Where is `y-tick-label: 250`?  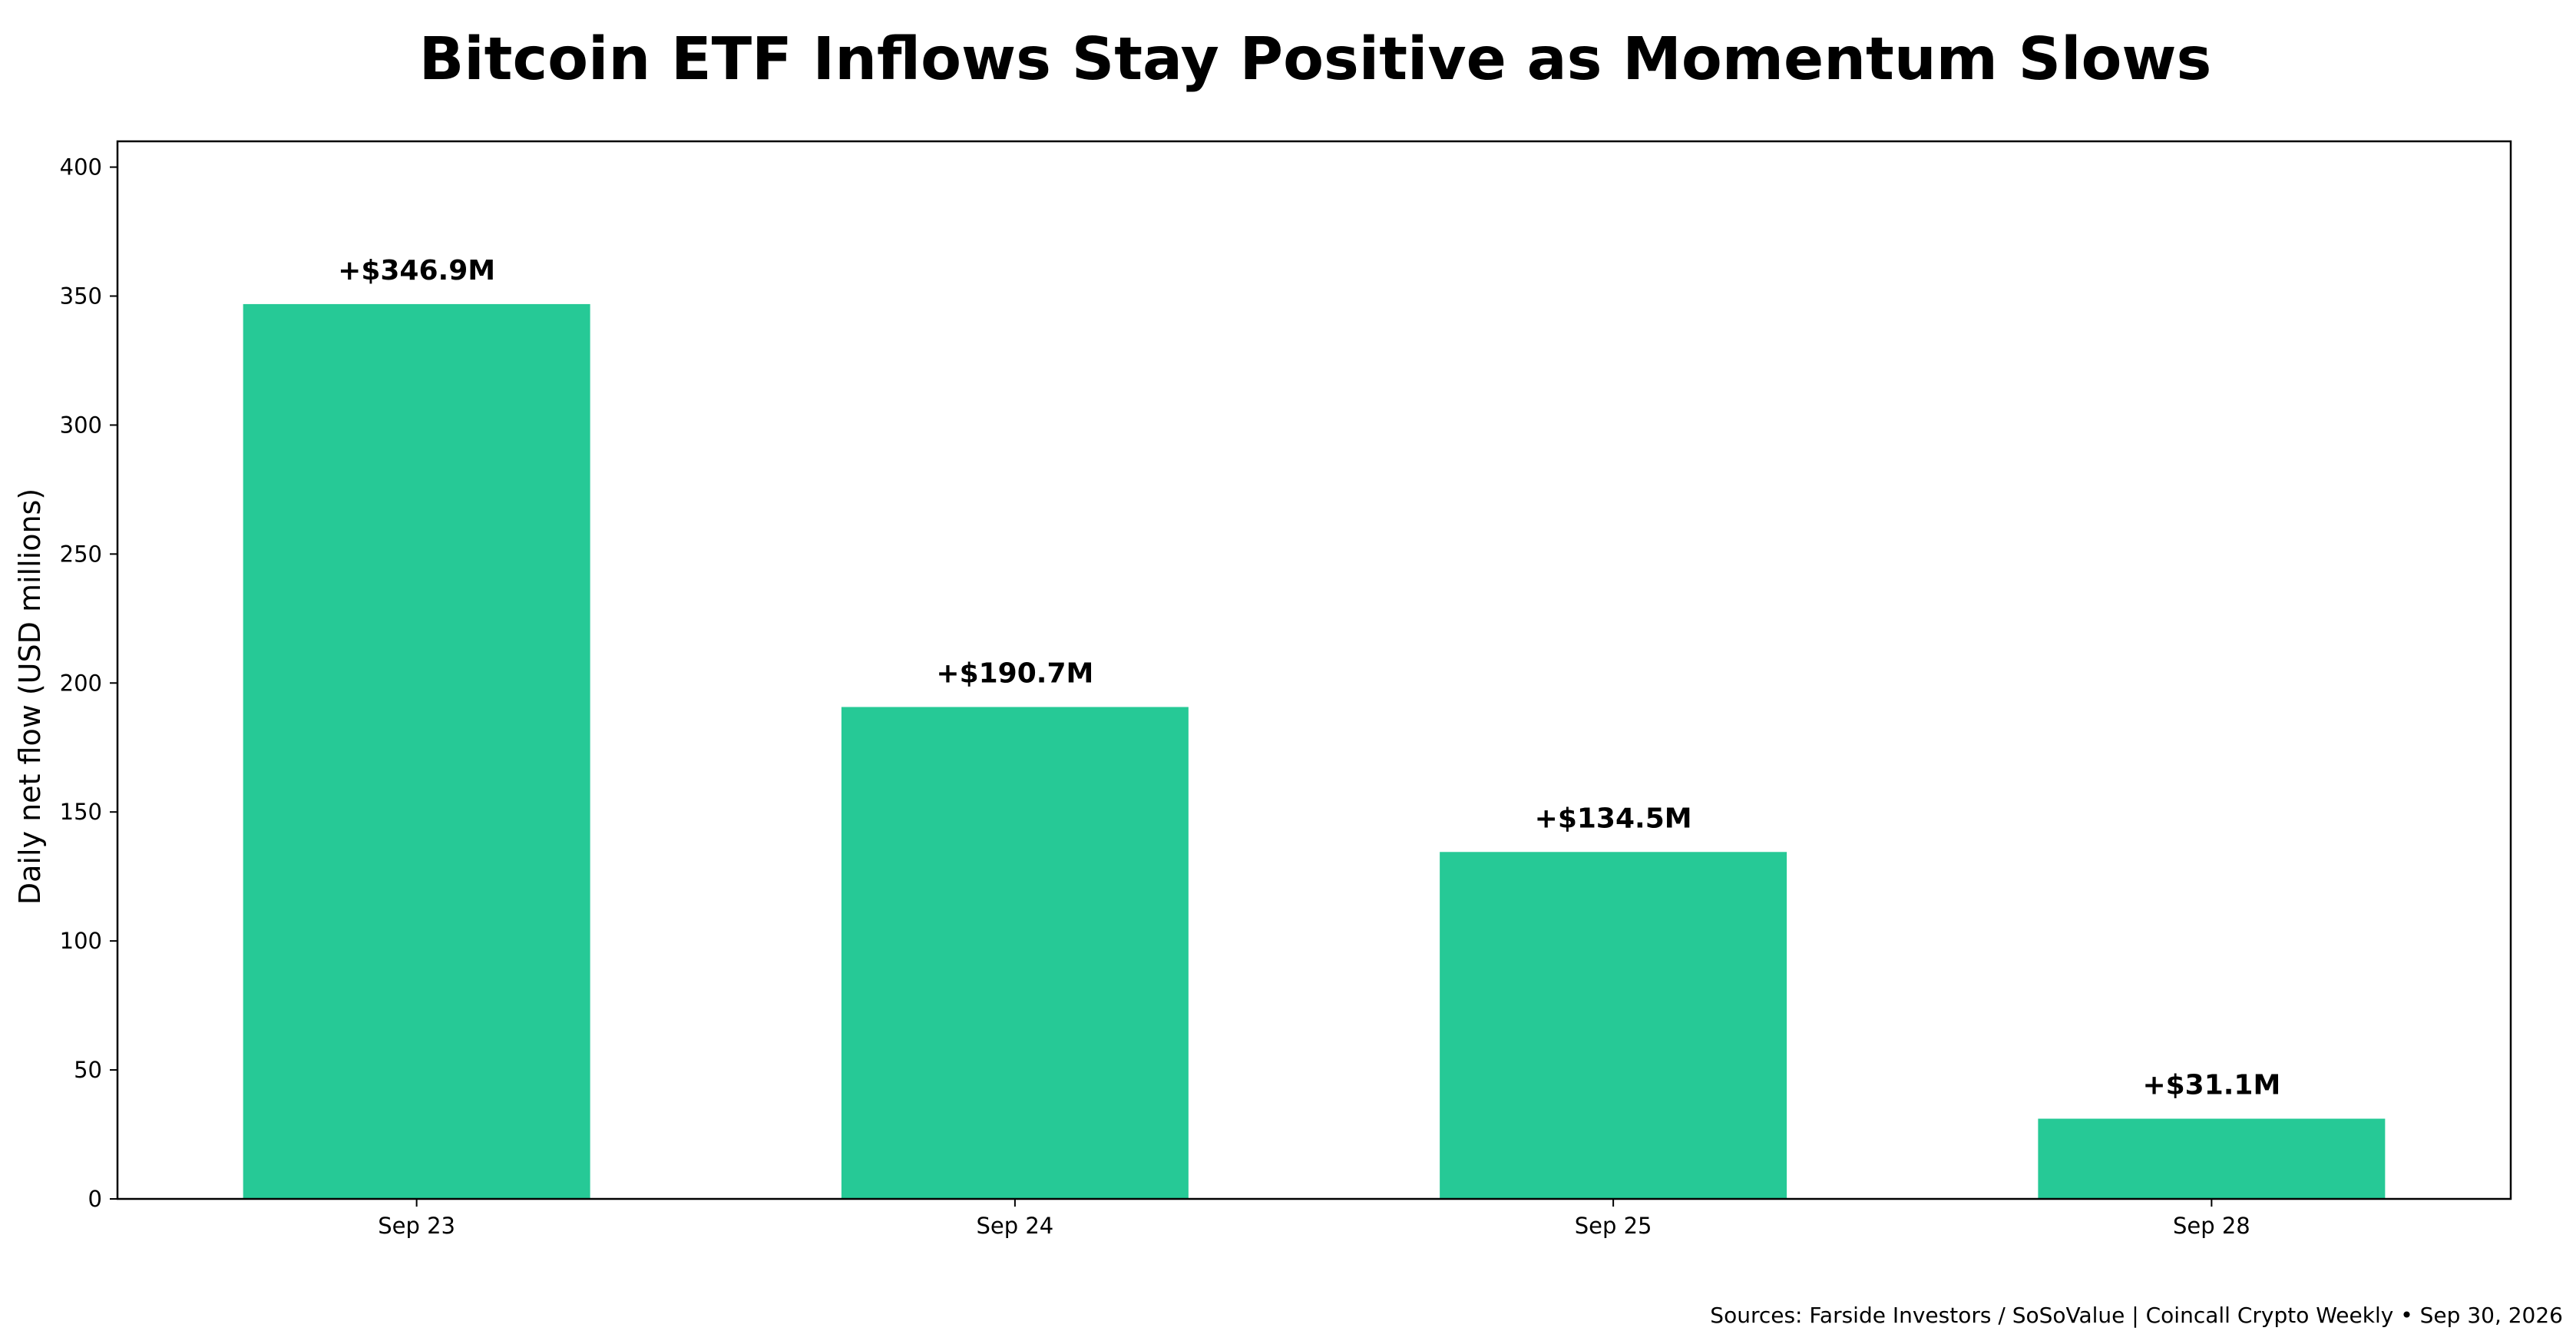
y-tick-label: 250 is located at coordinates (81, 554).